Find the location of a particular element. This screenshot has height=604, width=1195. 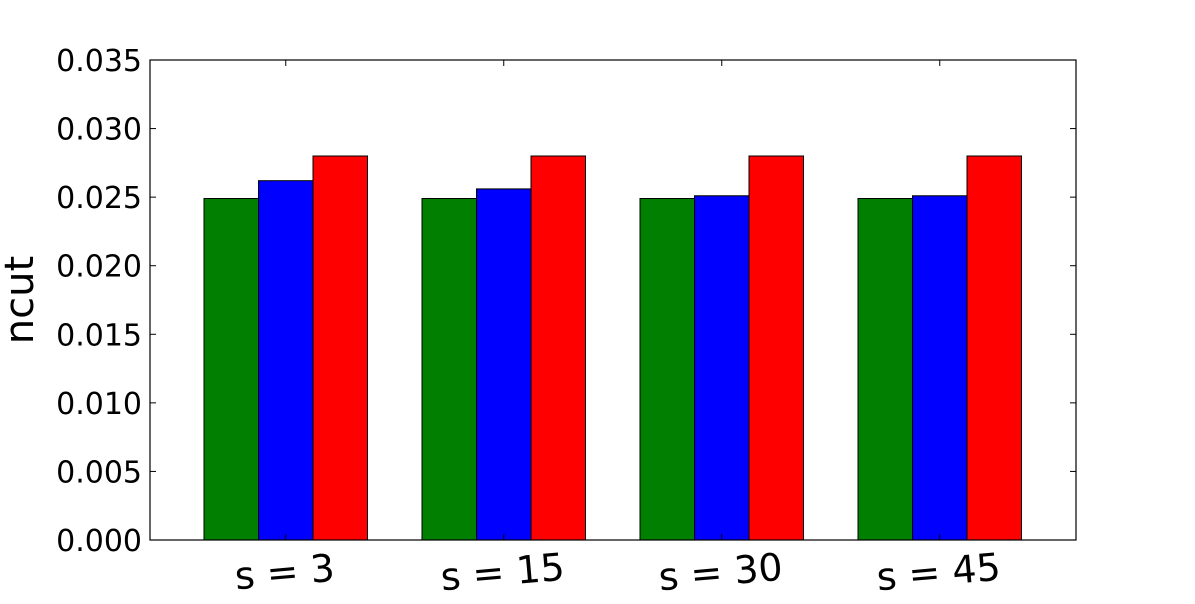

y-tick-label: 0.005 is located at coordinates (99, 472).